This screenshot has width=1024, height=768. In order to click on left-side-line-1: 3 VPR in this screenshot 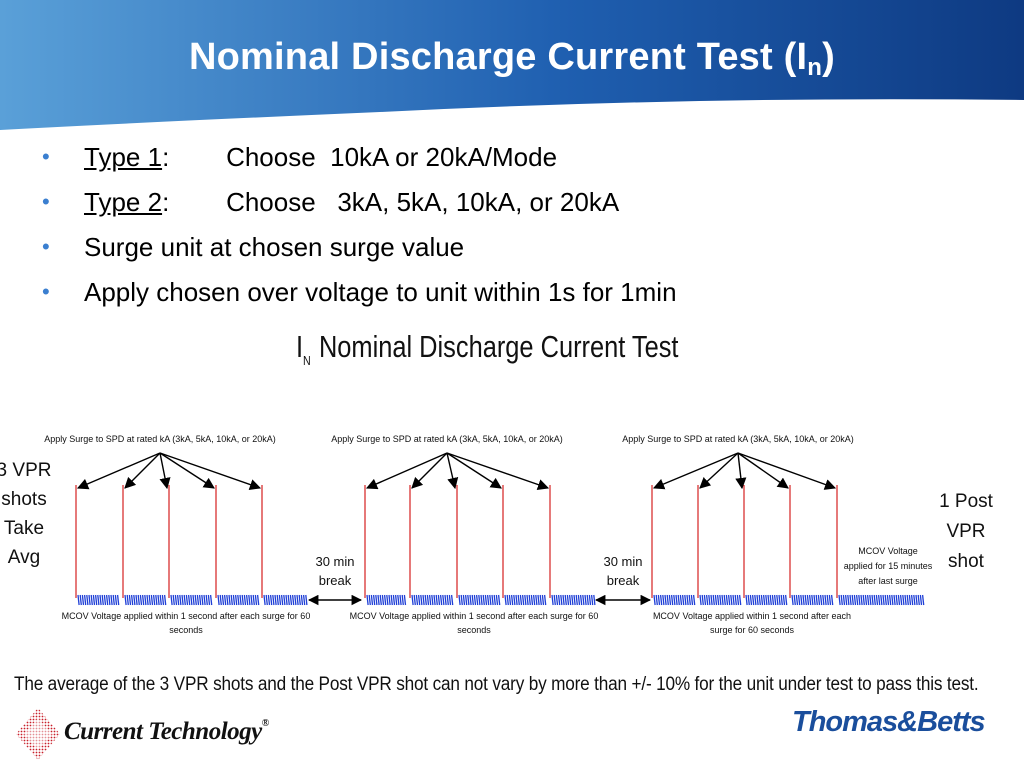, I will do `click(25, 470)`.